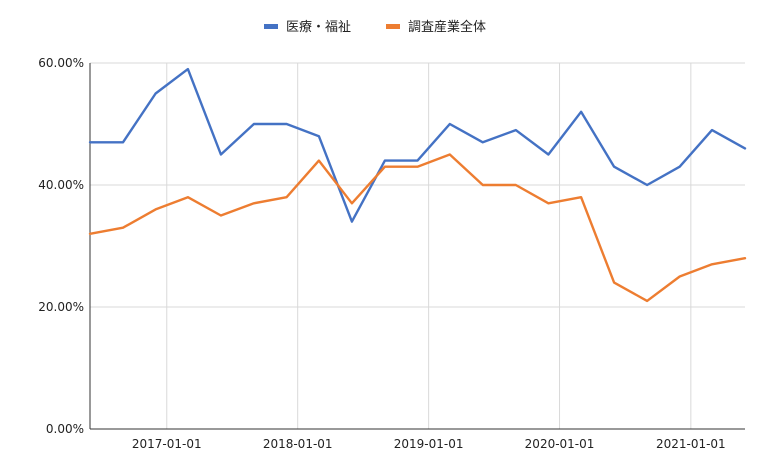  Describe the element at coordinates (298, 444) in the screenshot. I see `x-tick-label: 2018-01-01` at that location.